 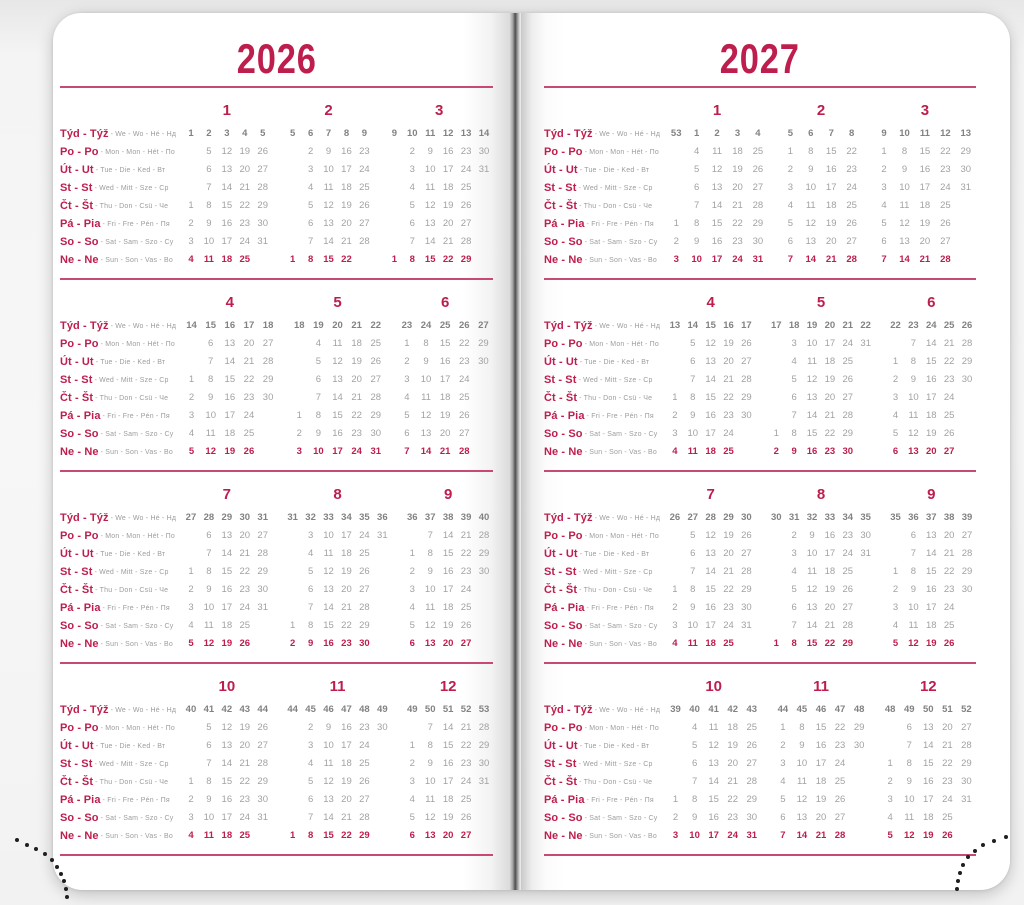 What do you see at coordinates (210, 325) in the screenshot?
I see `week-number-cell: 15` at bounding box center [210, 325].